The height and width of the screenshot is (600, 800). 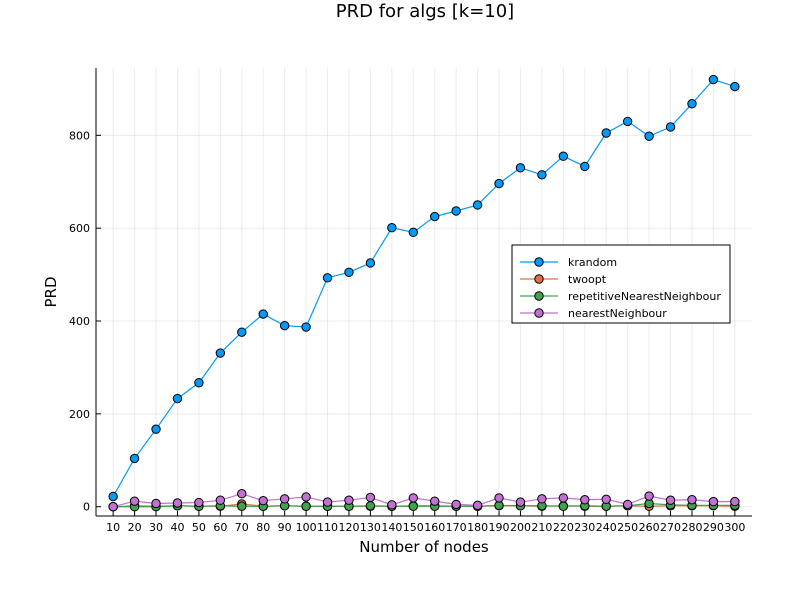 What do you see at coordinates (370, 527) in the screenshot?
I see `x-tick-label: 130` at bounding box center [370, 527].